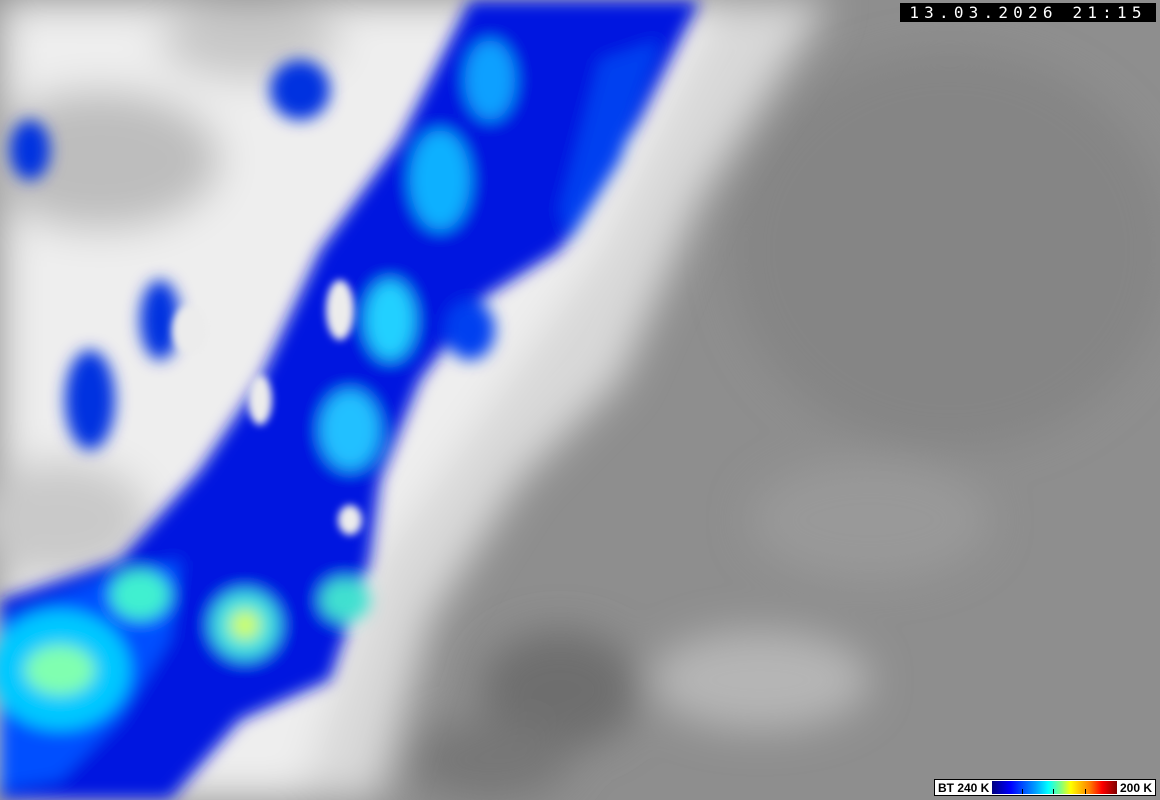 The width and height of the screenshot is (1160, 800). Describe the element at coordinates (964, 787) in the screenshot. I see `legend-left-label: BT 240 K` at that location.